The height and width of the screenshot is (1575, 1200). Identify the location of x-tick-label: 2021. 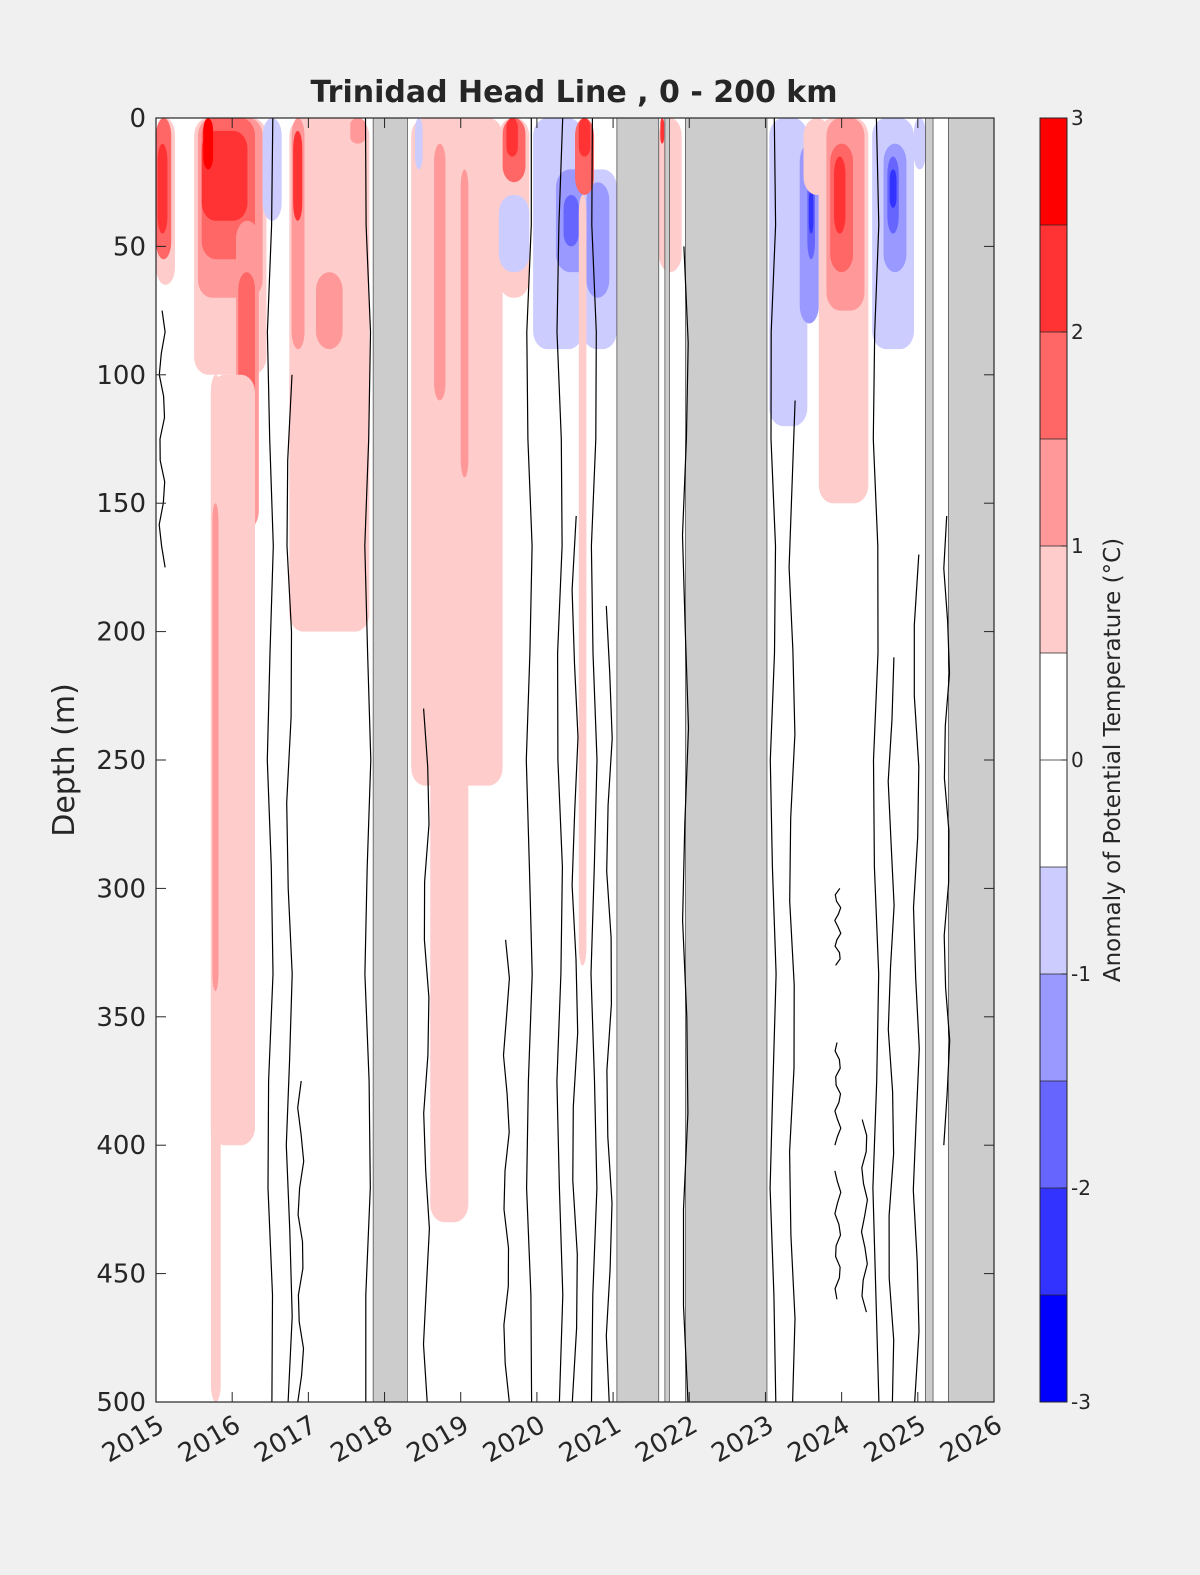
(590, 1439).